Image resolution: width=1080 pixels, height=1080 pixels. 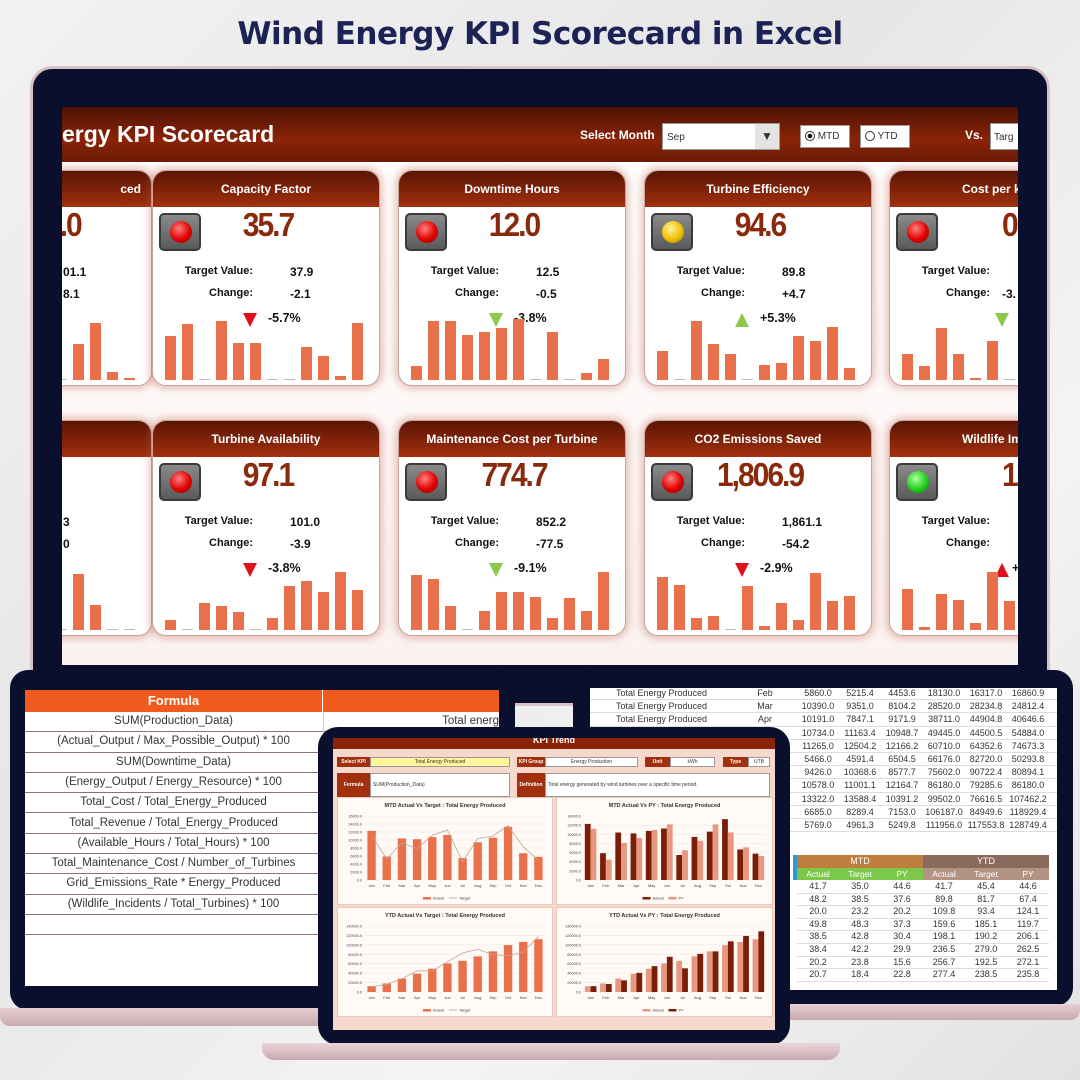 I want to click on kpi-value: 3.0, so click(x=72, y=225).